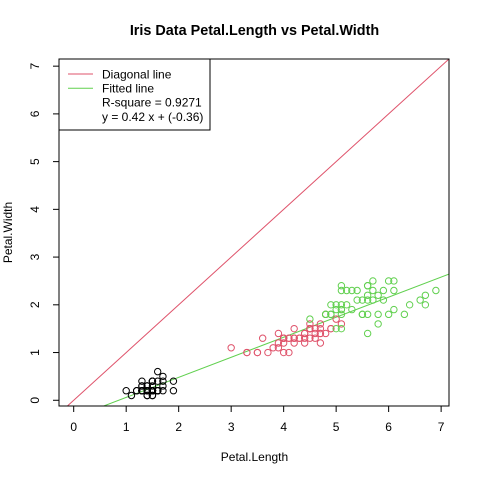 The image size is (480, 480). Describe the element at coordinates (152, 103) in the screenshot. I see `legend-note: R-square = 0.9271` at that location.